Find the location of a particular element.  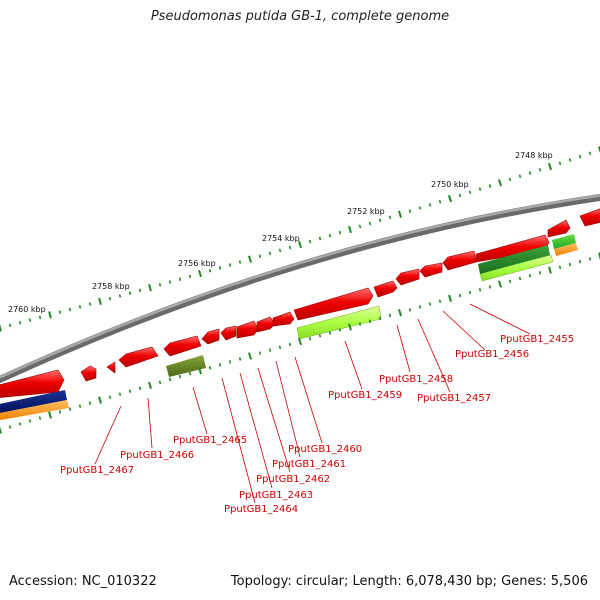

gene-label: PputGB1_2466 is located at coordinates (157, 455).